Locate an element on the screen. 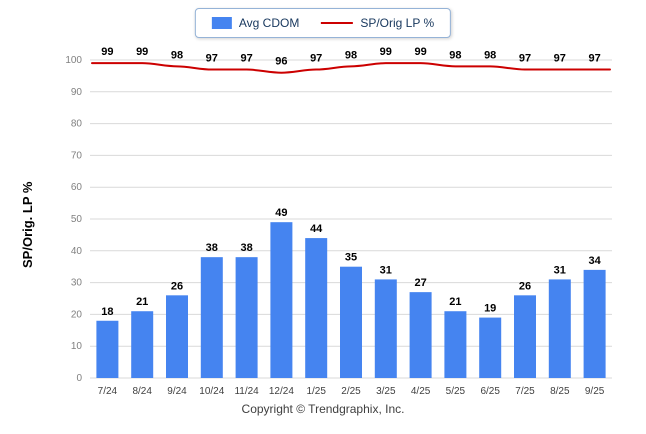  bar-value-label: 34 is located at coordinates (594, 261).